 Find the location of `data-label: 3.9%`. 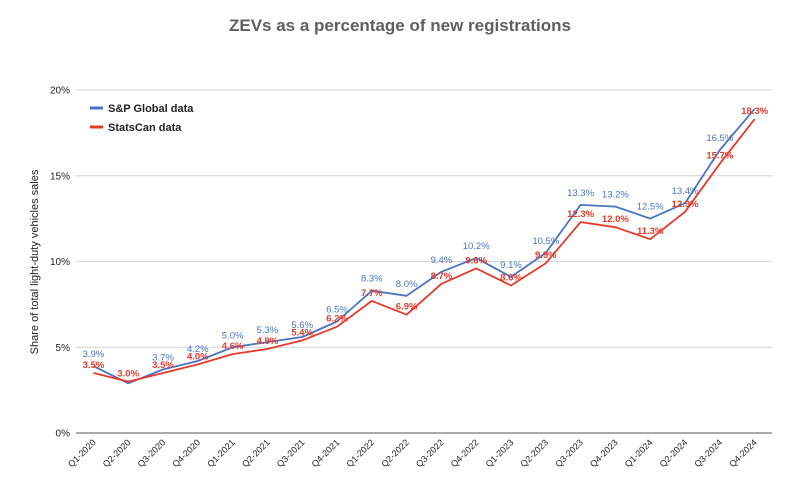

data-label: 3.9% is located at coordinates (94, 354).